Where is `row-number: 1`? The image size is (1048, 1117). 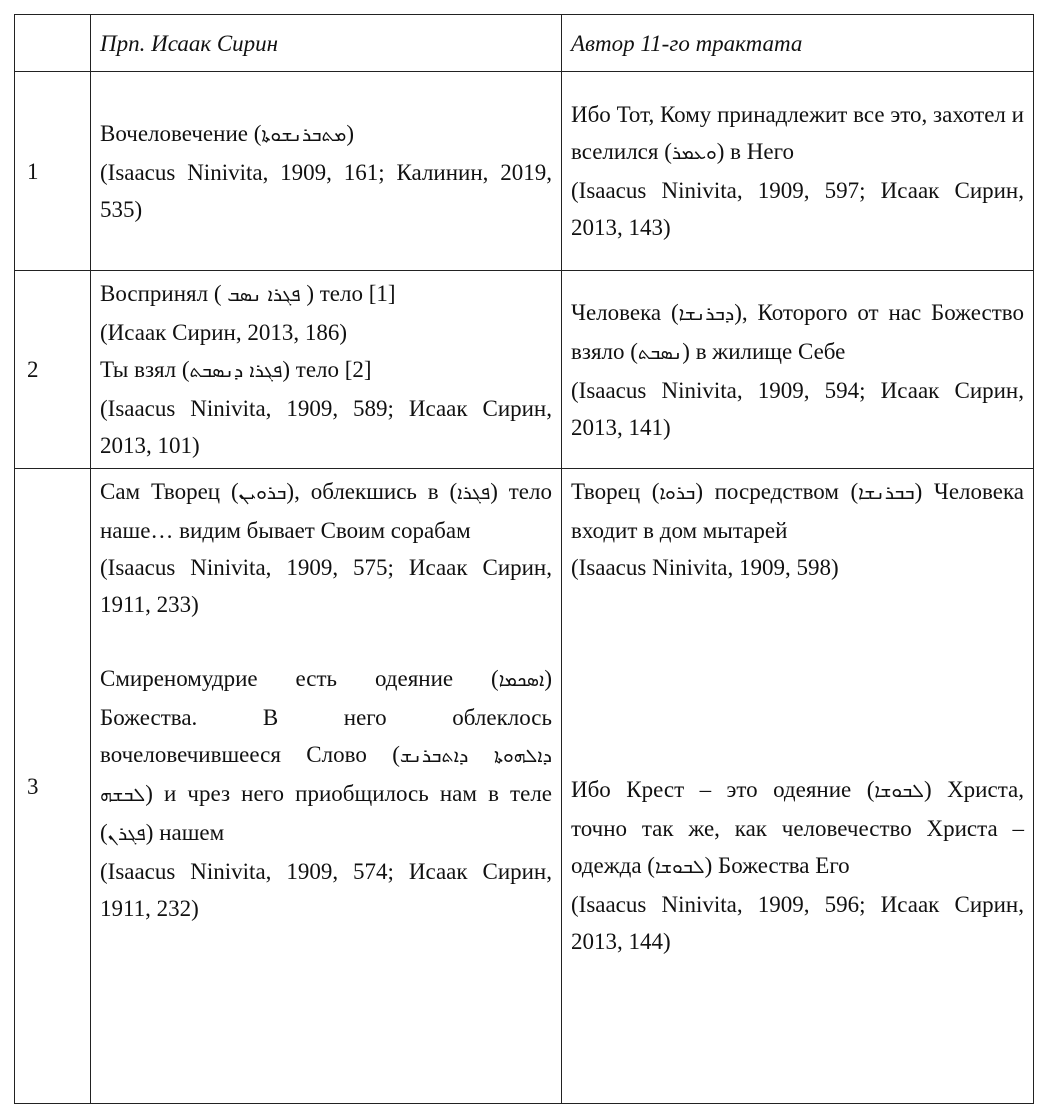 row-number: 1 is located at coordinates (52, 171).